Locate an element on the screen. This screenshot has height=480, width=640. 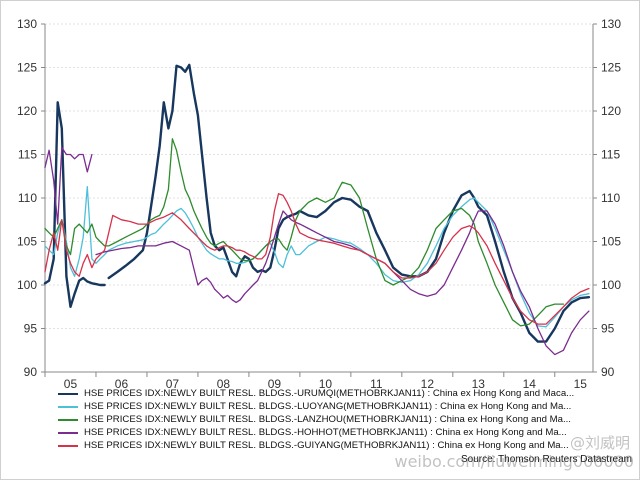
source-note: Source: Thomson Reuters Datastream is located at coordinates (546, 459).